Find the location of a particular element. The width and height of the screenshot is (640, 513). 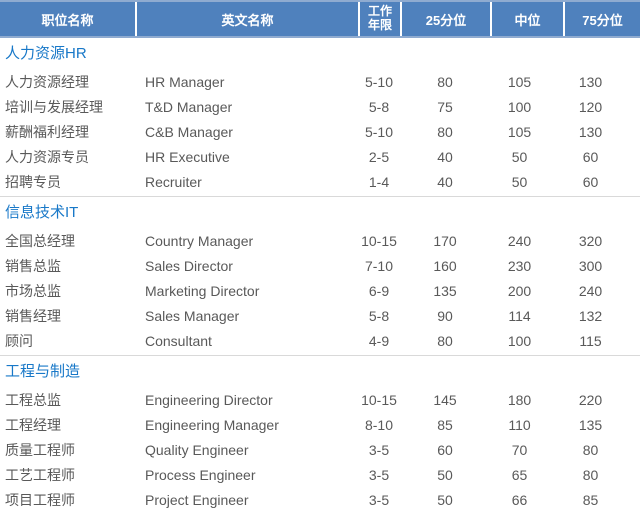

section-title: 信息技术IT is located at coordinates (42, 212).